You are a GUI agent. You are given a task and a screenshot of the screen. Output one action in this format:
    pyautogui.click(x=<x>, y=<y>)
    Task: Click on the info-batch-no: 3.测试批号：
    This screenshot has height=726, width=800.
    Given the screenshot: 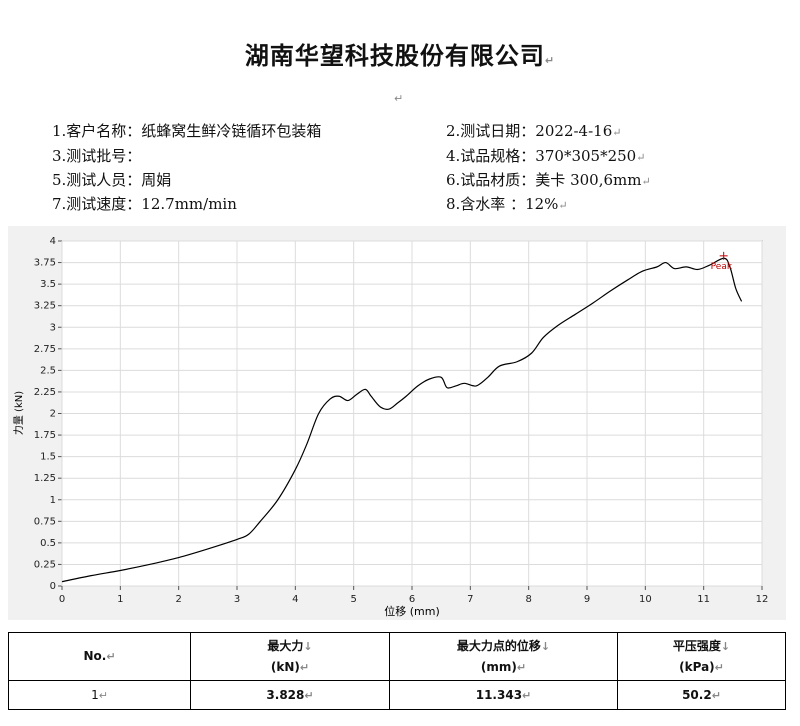 What is the action you would take?
    pyautogui.click(x=97, y=156)
    